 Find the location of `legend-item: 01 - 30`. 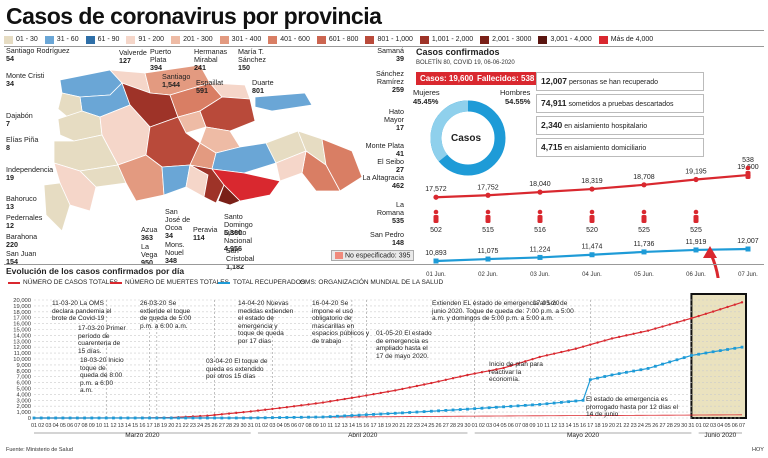

legend-item: 01 - 30 is located at coordinates (21, 39).